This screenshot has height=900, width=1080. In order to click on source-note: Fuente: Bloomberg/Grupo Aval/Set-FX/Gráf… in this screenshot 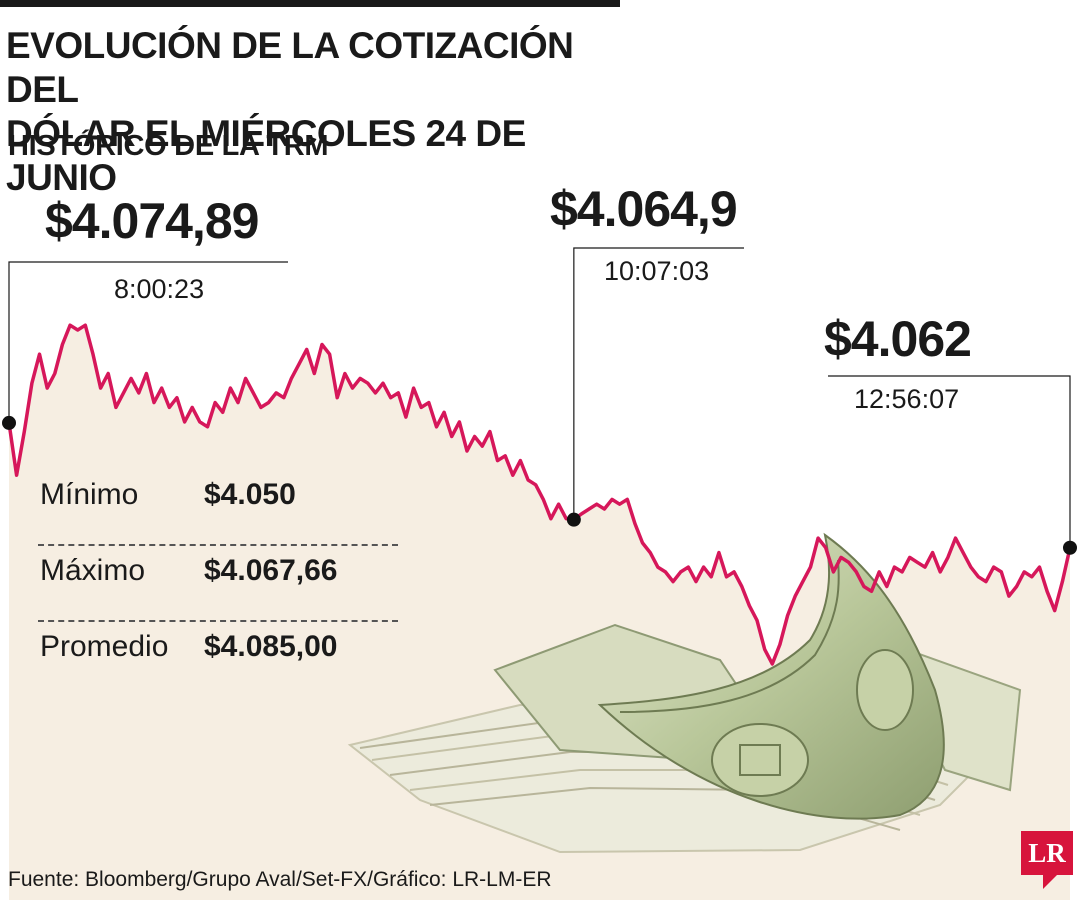, I will do `click(280, 879)`.